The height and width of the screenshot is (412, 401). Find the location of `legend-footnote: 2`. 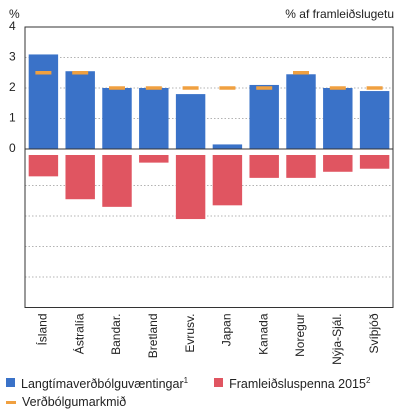

legend-footnote: 2 is located at coordinates (368, 380).